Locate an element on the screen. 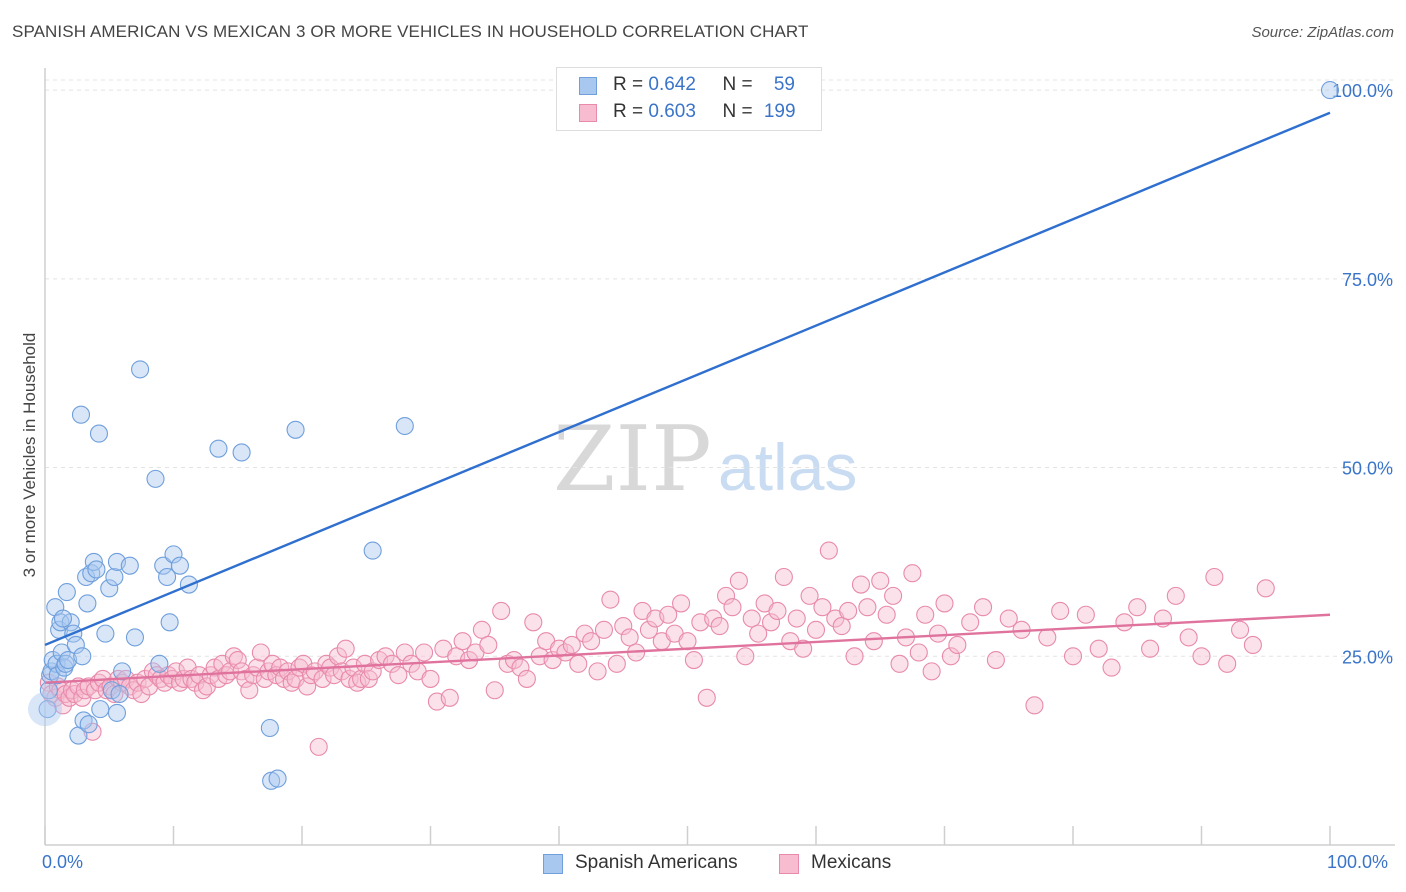 This screenshot has height=892, width=1406. legend-label: Mexicans is located at coordinates (851, 862).